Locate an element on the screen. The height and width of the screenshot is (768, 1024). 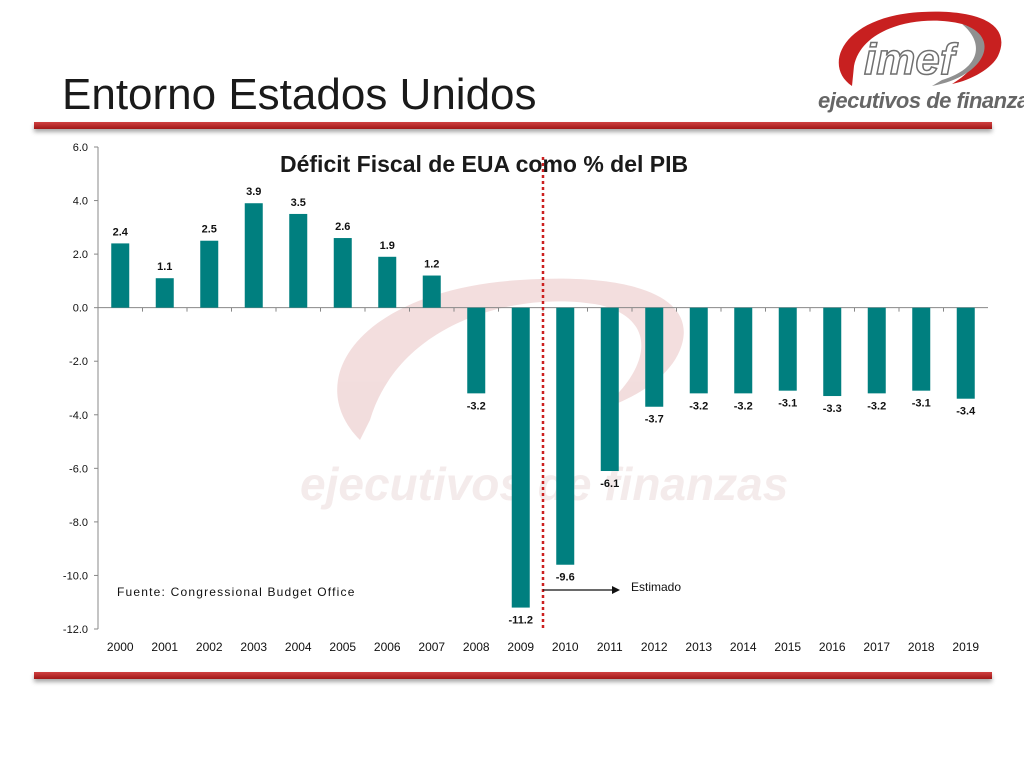
y-tick-label: -10.0 is located at coordinates (75, 576).